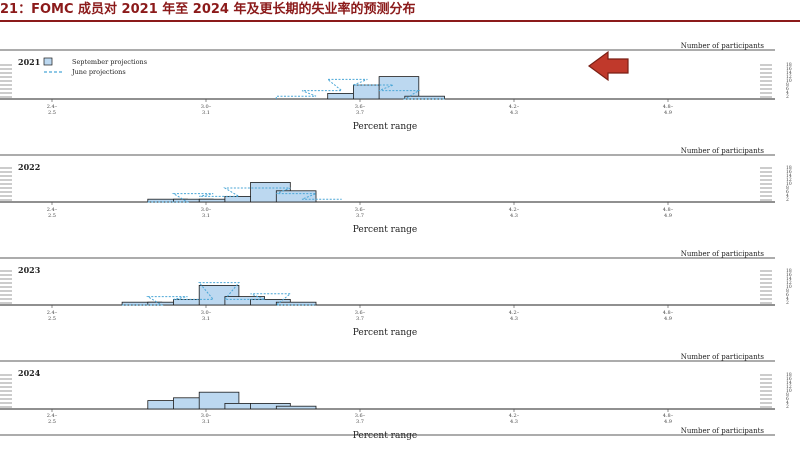 The image size is (800, 459). What do you see at coordinates (424, 97) in the screenshot?
I see `bar-5.0–5.1` at bounding box center [424, 97].